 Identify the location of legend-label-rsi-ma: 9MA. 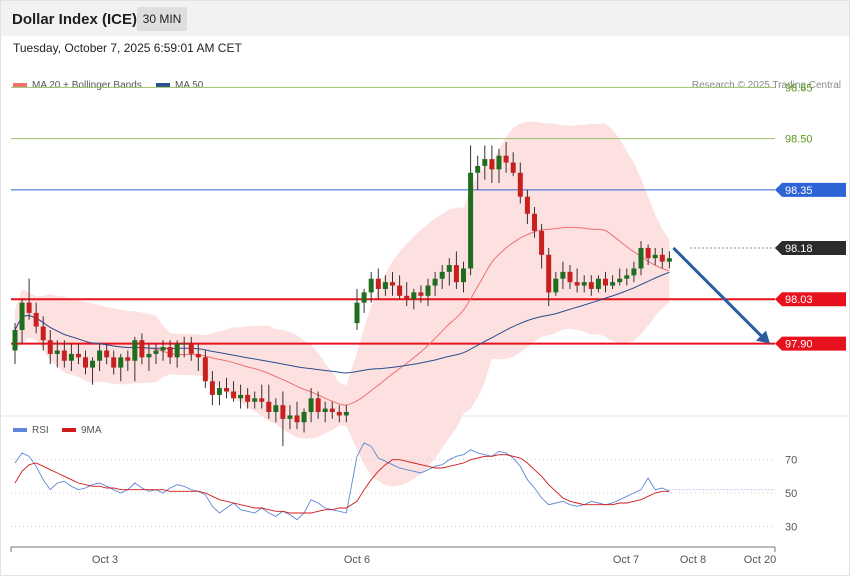
(91, 430).